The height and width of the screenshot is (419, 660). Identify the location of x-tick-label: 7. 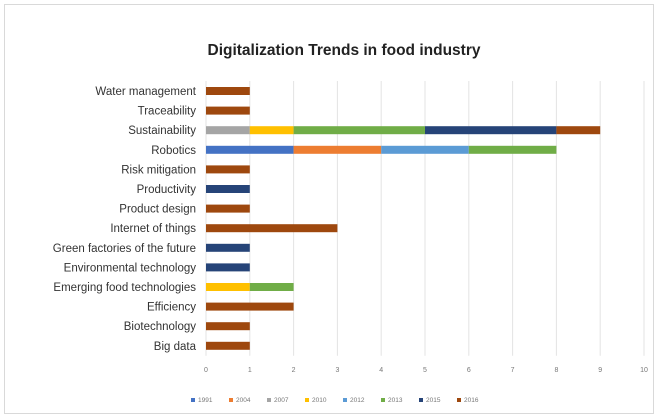
(513, 370).